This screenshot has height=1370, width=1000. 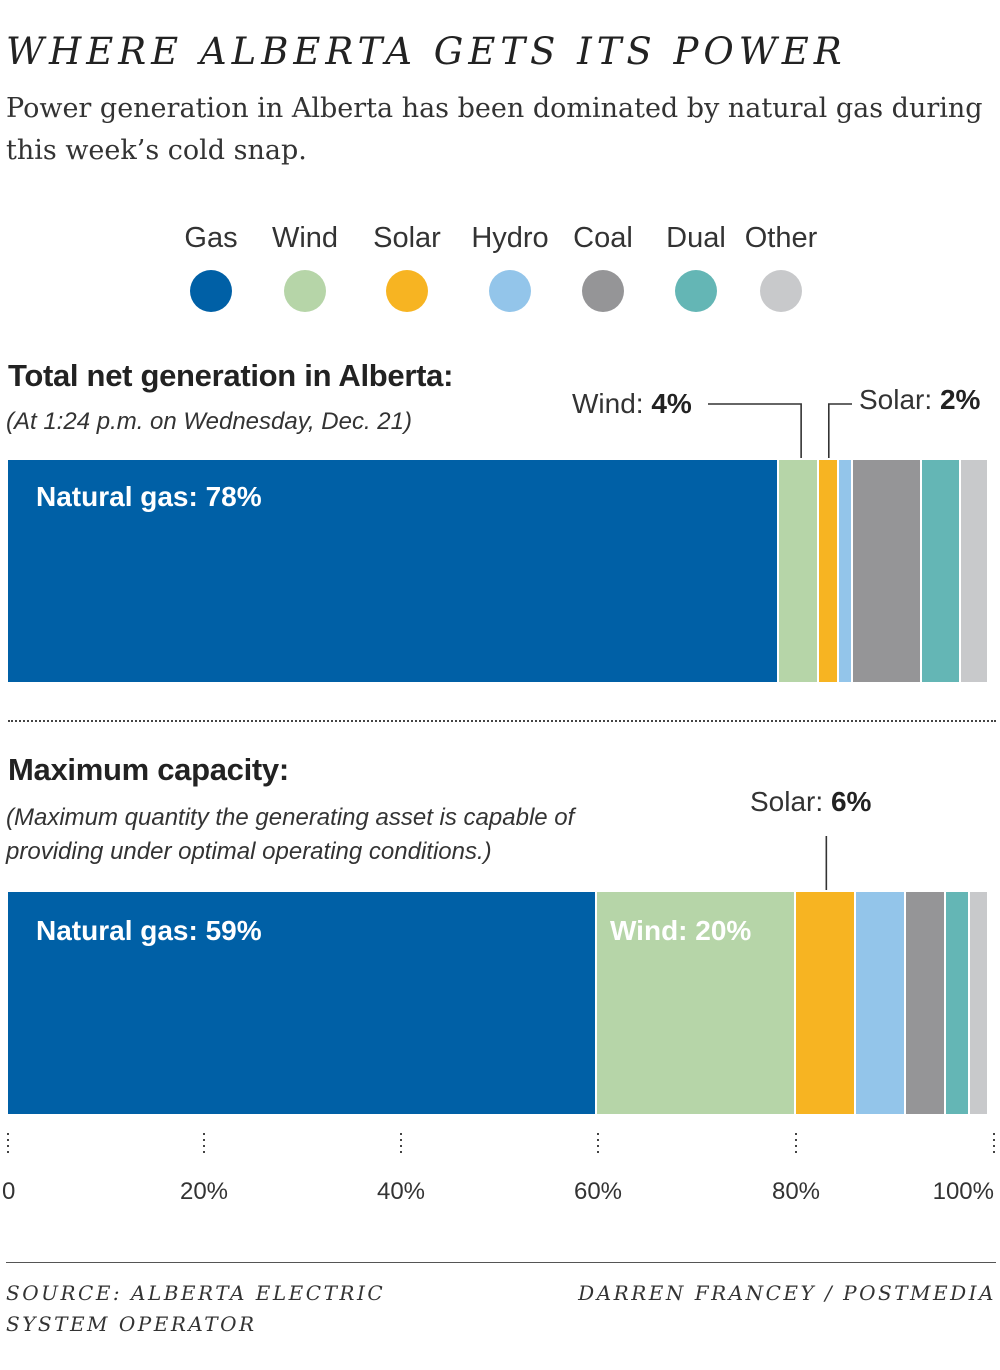 What do you see at coordinates (231, 375) in the screenshot?
I see `generation-section-title: Total net generation in Alberta:` at bounding box center [231, 375].